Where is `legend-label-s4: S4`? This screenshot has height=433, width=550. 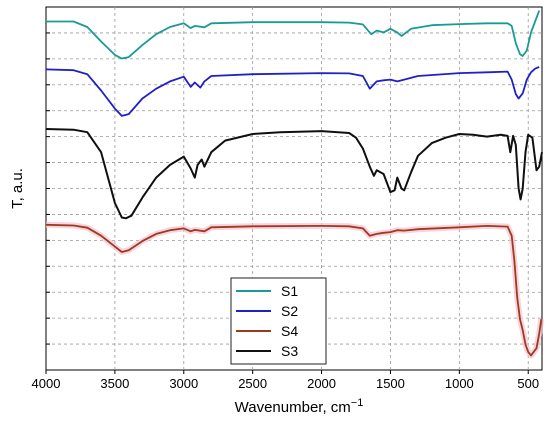 legend-label-s4: S4 is located at coordinates (289, 331).